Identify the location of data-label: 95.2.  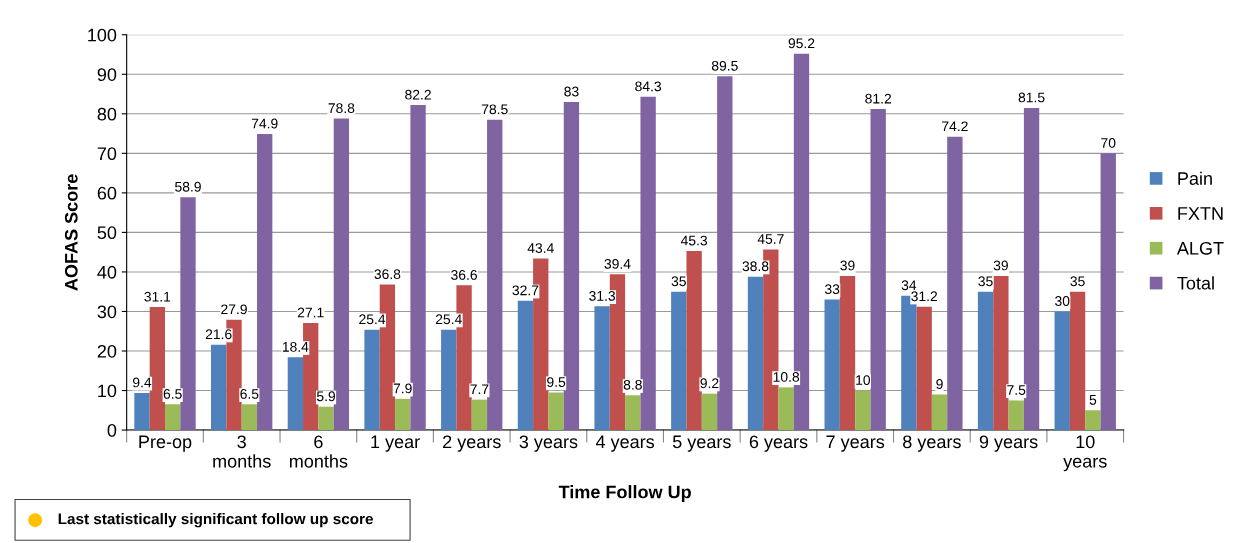
(801, 43).